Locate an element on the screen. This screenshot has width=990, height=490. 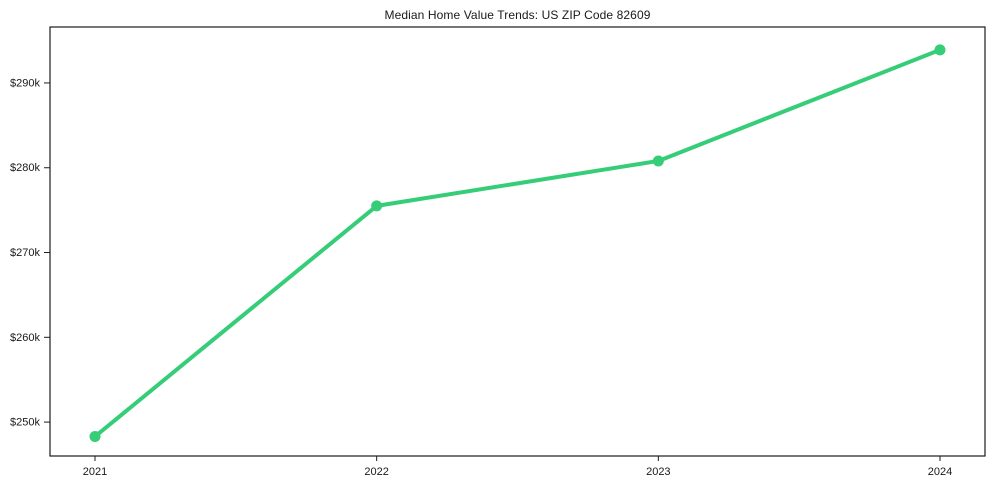
y-tick-label: $250k is located at coordinates (25, 423).